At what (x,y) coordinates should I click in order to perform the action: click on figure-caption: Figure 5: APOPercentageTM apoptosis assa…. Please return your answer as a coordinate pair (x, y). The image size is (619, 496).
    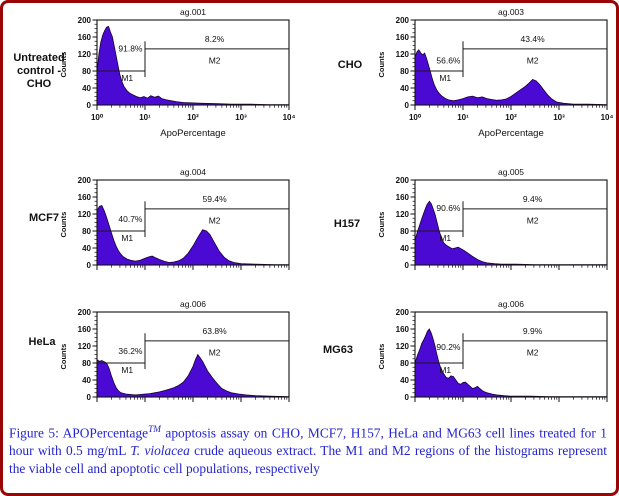
    Looking at the image, I should click on (308, 449).